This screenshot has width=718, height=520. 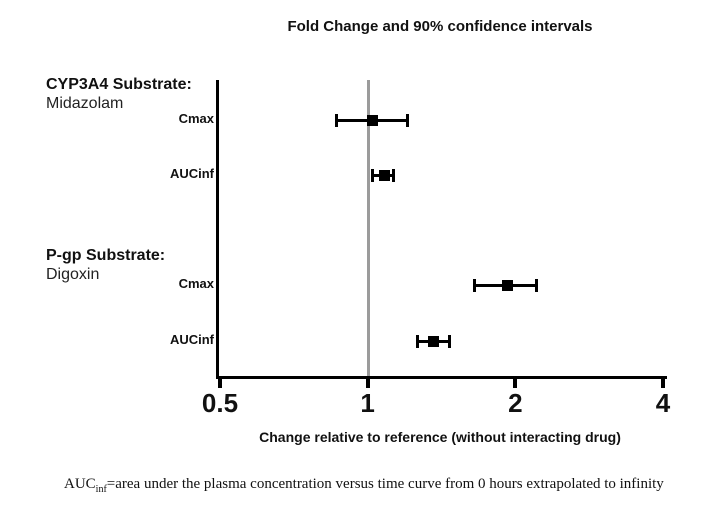 What do you see at coordinates (385, 175) in the screenshot?
I see `point-marker-midazolam-aucinf` at bounding box center [385, 175].